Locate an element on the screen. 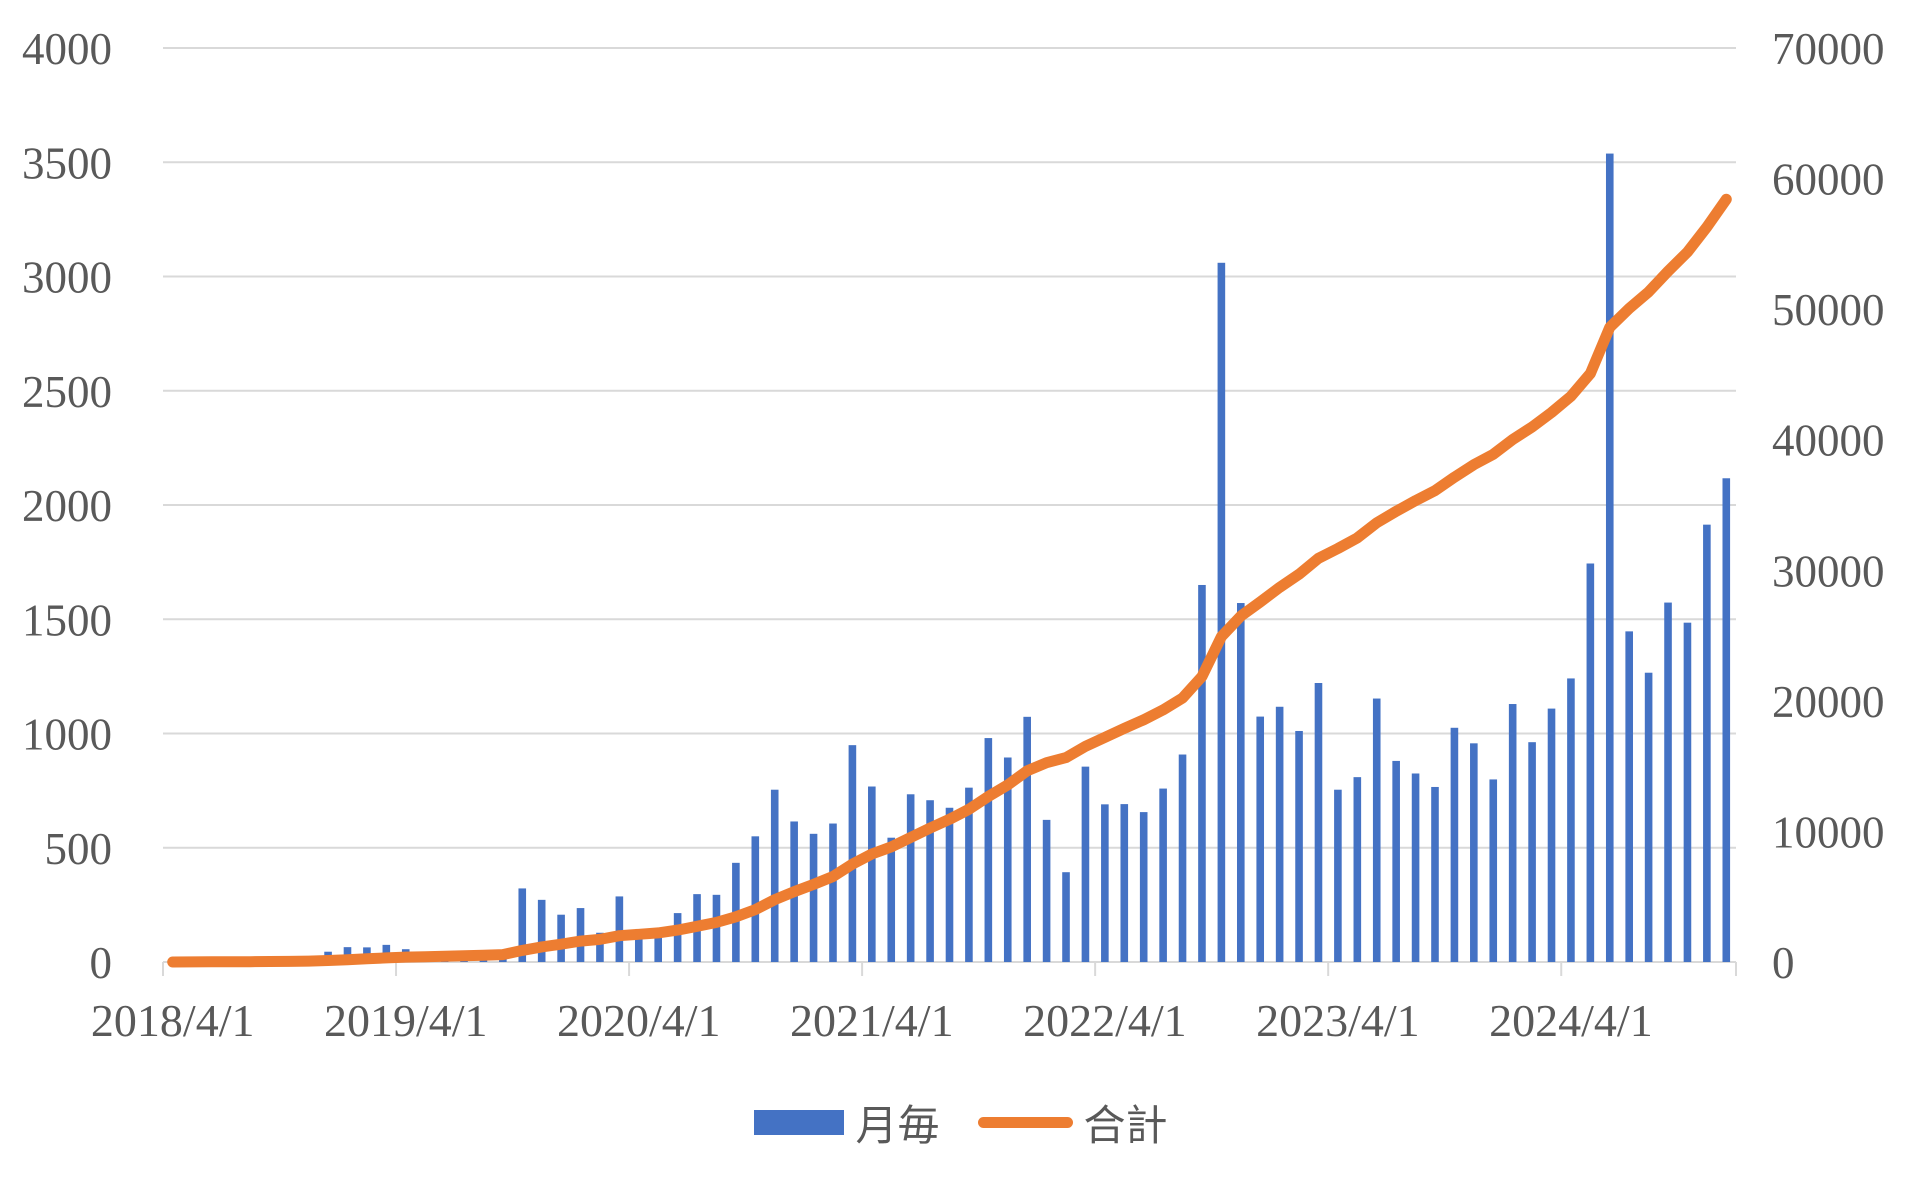 The image size is (1922, 1182). chart-legend: 月毎 合計 is located at coordinates (961, 1122).